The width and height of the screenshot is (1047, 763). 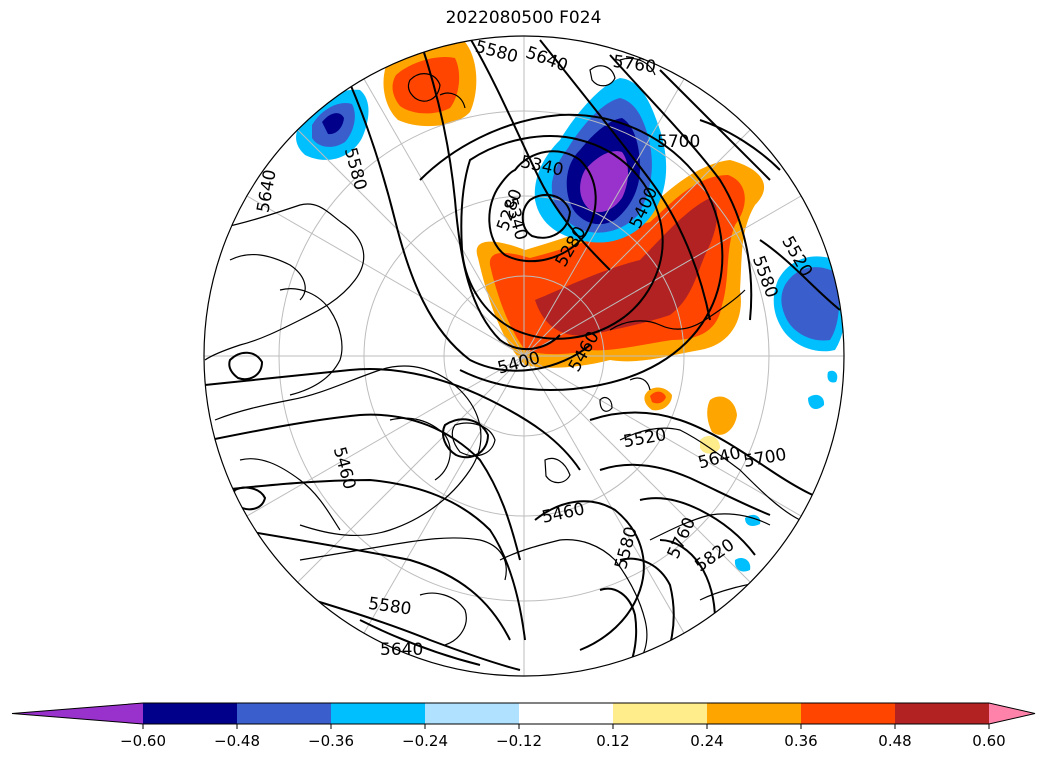 I want to click on colorbar-tick-label: −0.12, so click(x=519, y=741).